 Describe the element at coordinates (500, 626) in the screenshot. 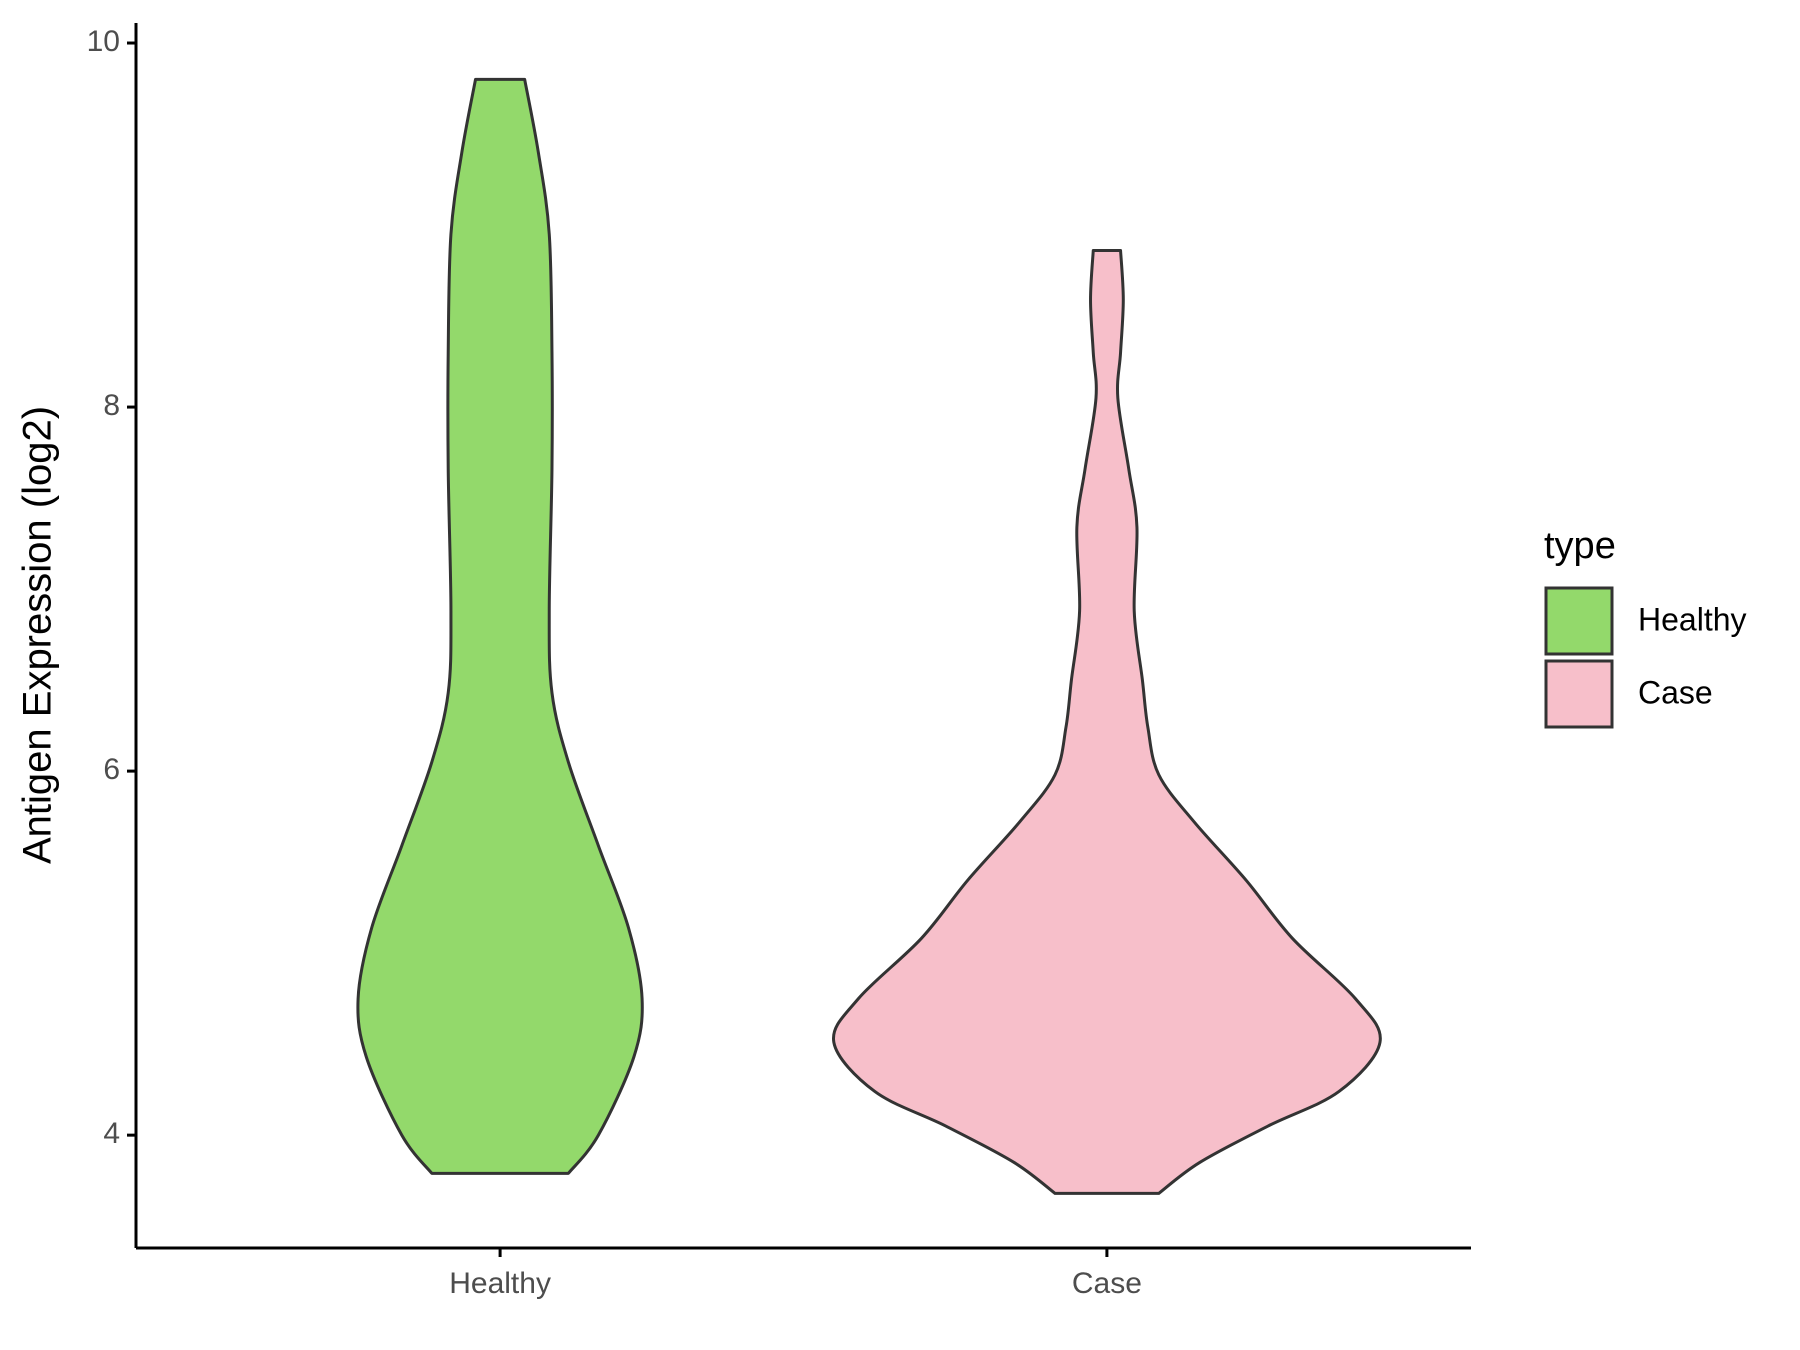

I see `violin` at that location.